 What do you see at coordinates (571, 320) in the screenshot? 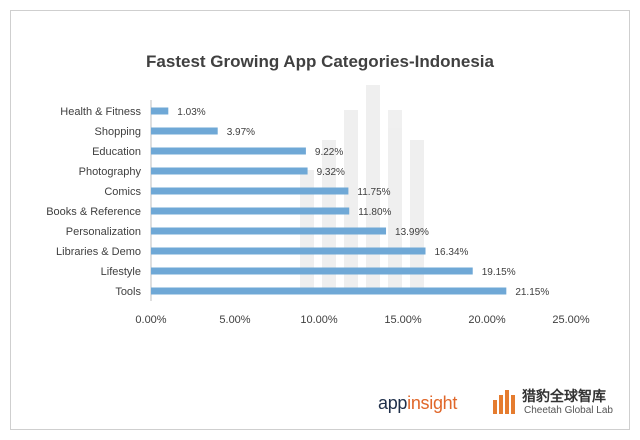
I see `x-tick-label: 25.00%` at bounding box center [571, 320].